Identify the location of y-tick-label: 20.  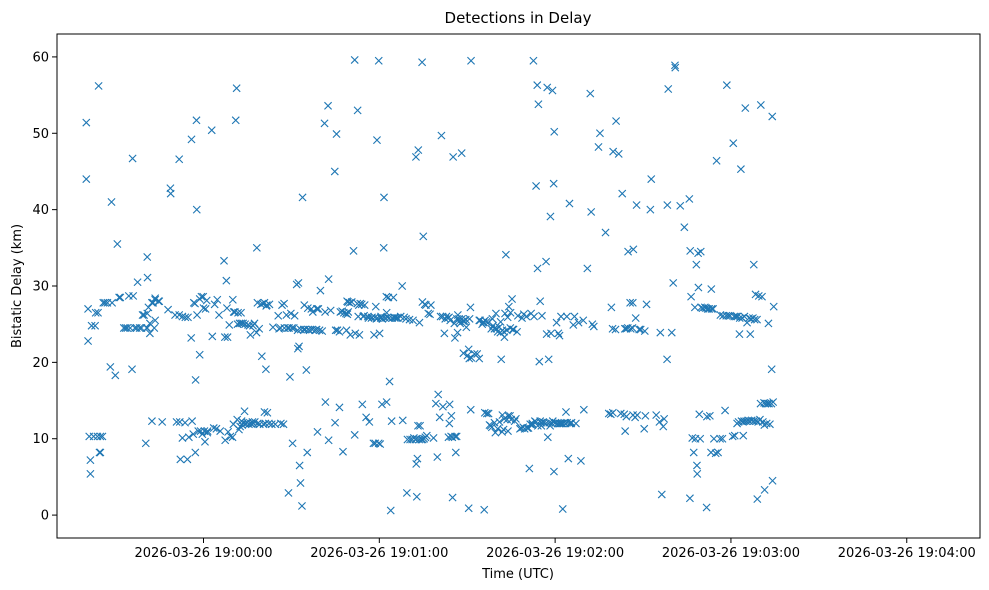
(40, 363).